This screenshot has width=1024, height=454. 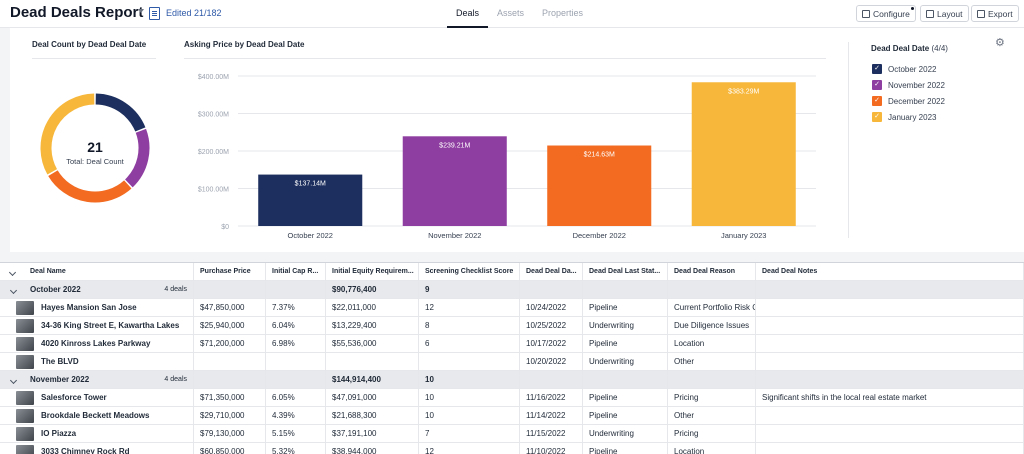 What do you see at coordinates (743, 91) in the screenshot?
I see `bar-data-label: $383.29M` at bounding box center [743, 91].